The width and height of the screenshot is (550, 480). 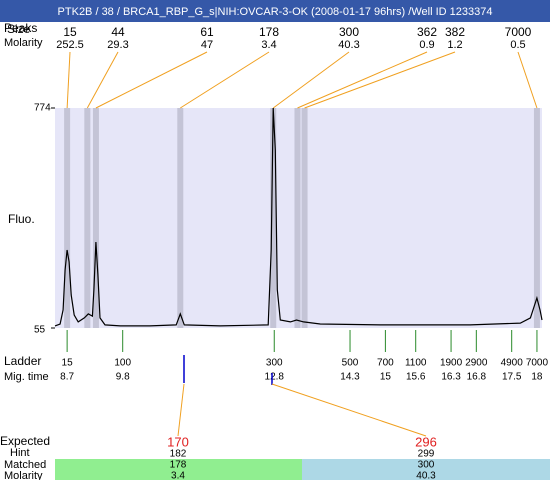 I want to click on ladder-time: 16.8, so click(x=477, y=377).